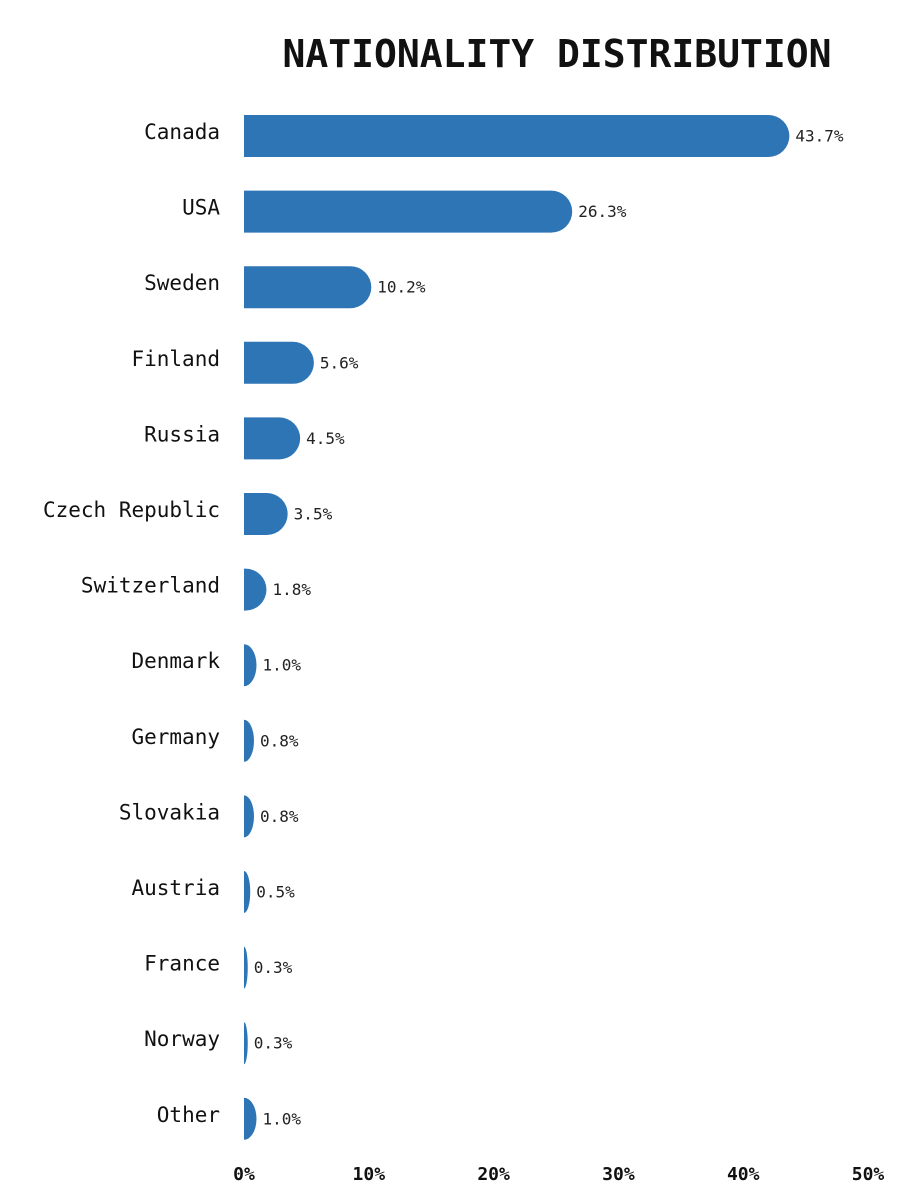  I want to click on category-label-sweden: Sweden, so click(182, 283).